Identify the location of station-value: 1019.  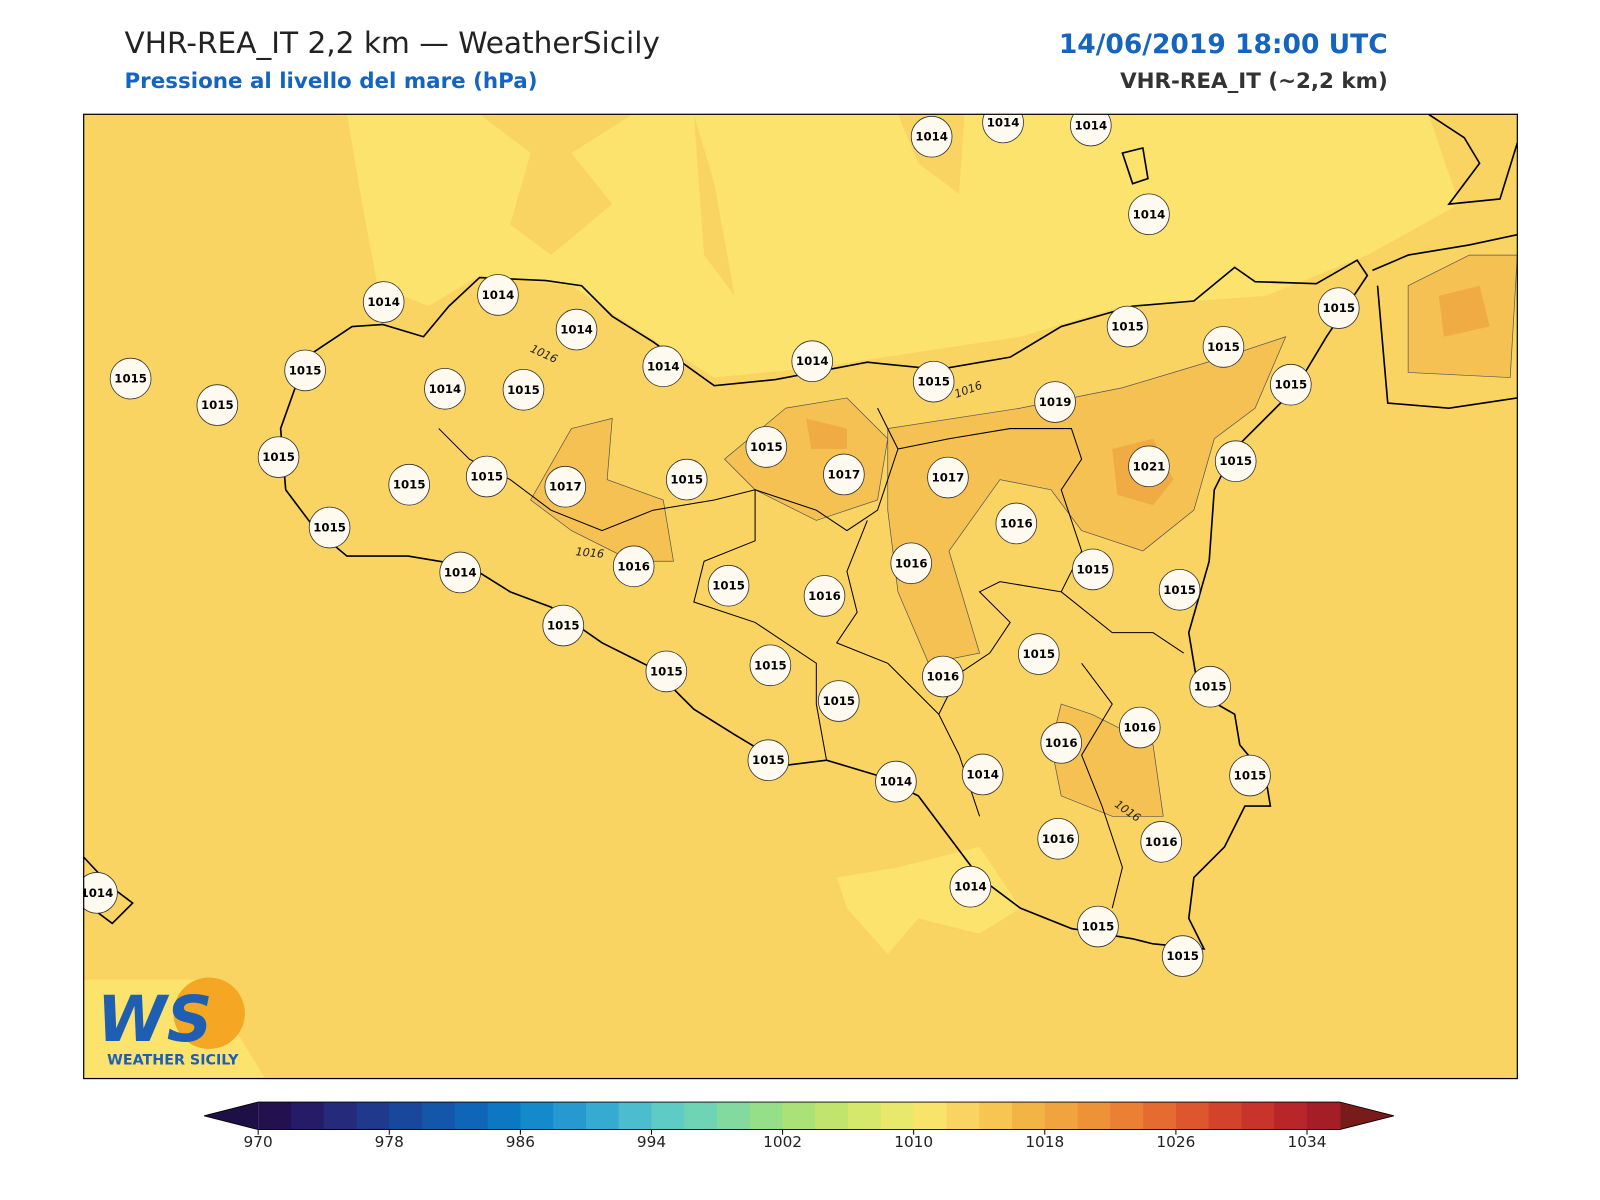
(1055, 402).